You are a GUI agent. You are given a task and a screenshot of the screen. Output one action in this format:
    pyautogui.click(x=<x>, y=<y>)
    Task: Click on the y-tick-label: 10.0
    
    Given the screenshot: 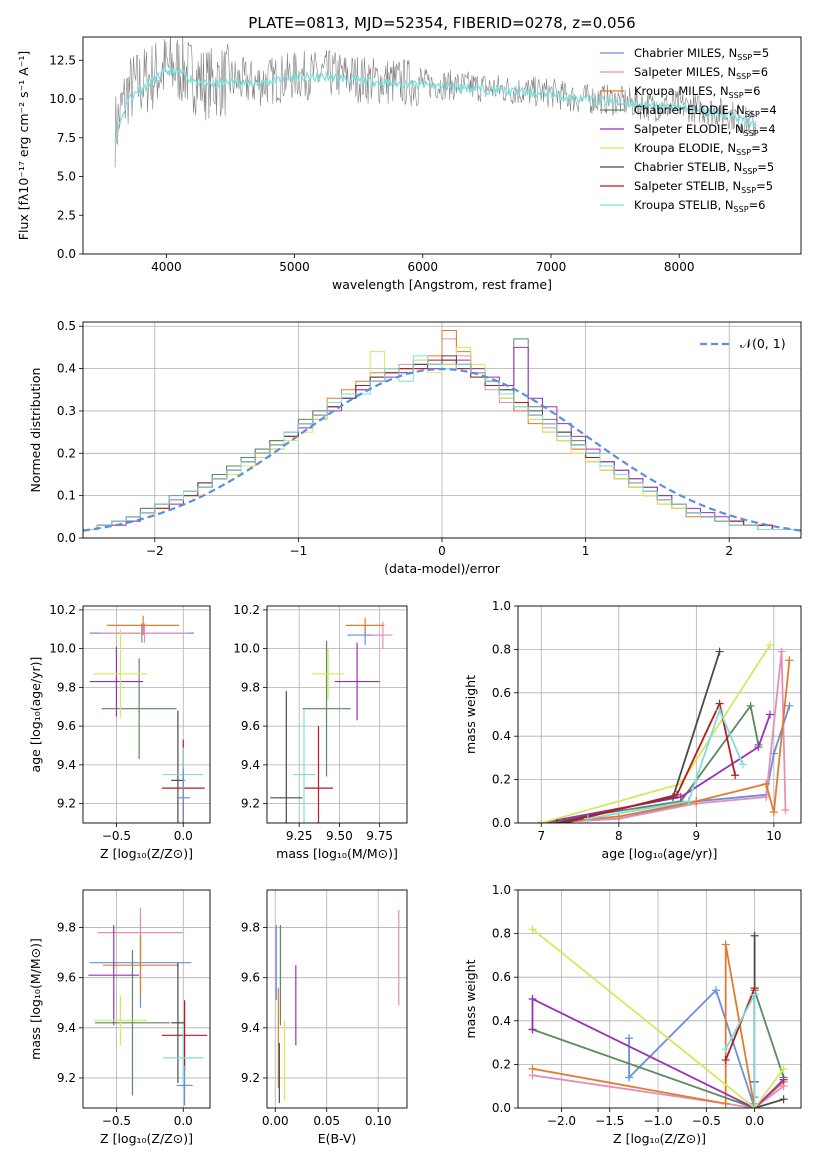 What is the action you would take?
    pyautogui.click(x=246, y=649)
    